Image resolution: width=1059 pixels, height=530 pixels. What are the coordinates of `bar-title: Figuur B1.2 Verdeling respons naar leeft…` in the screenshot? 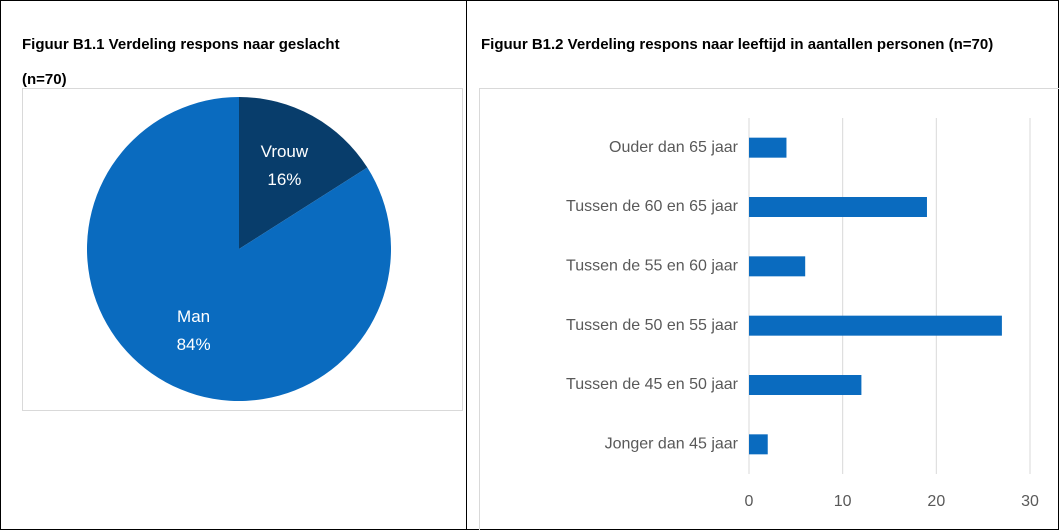 It's located at (737, 44).